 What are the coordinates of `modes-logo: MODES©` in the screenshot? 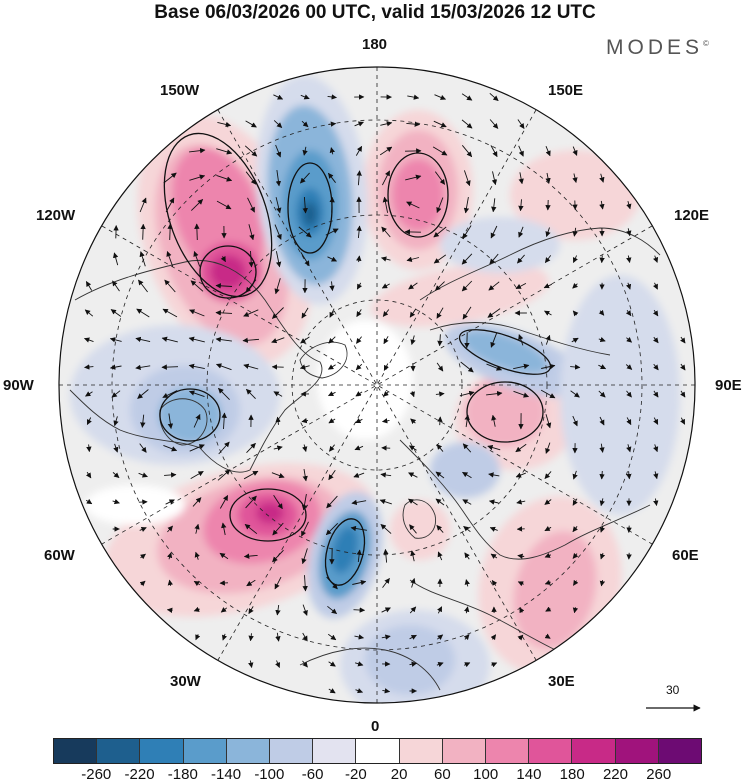 It's located at (657, 48).